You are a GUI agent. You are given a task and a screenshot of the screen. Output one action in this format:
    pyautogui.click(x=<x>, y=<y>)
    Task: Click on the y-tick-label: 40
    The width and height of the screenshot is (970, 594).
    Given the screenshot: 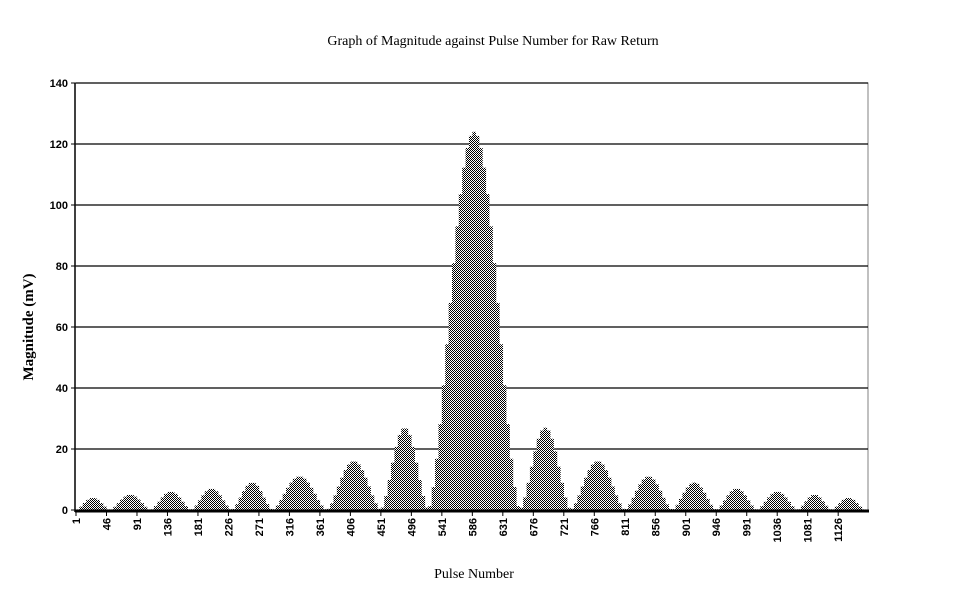 What is the action you would take?
    pyautogui.click(x=62, y=389)
    